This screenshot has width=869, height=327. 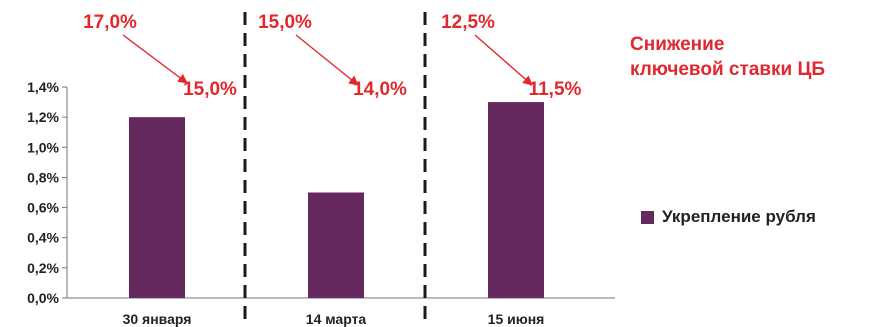 What do you see at coordinates (43, 87) in the screenshot?
I see `y-tick-label: 1,4%` at bounding box center [43, 87].